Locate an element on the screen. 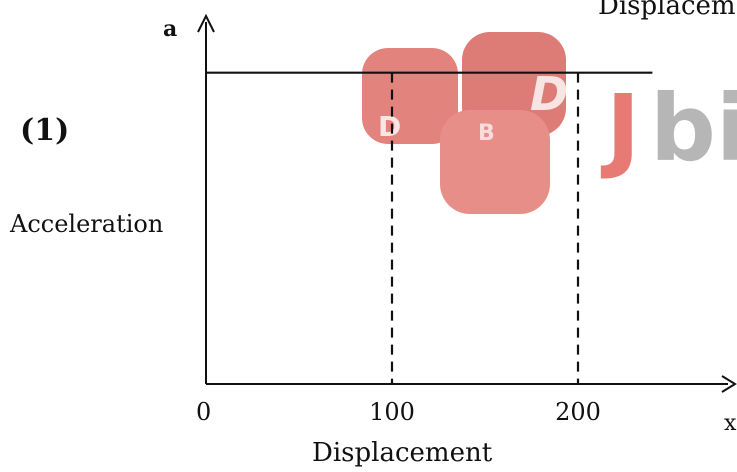 The height and width of the screenshot is (472, 737). x-tick-label: 0 is located at coordinates (203, 412).